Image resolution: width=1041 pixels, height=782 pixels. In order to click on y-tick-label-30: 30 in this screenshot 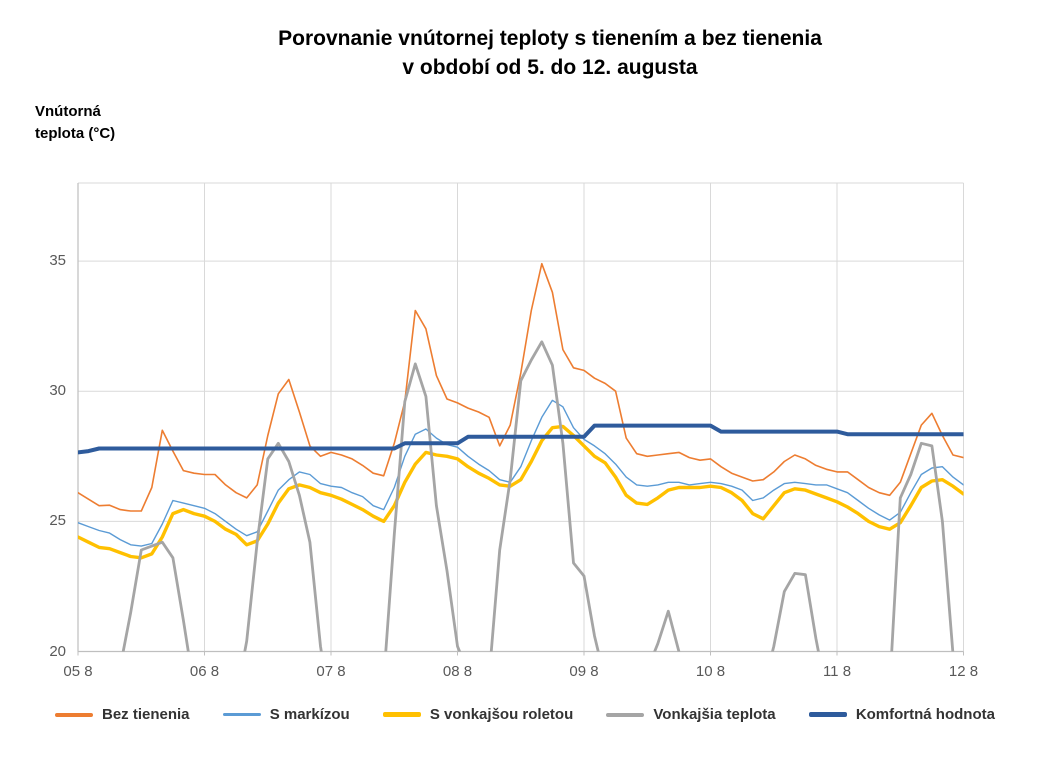, I will do `click(57, 391)`.